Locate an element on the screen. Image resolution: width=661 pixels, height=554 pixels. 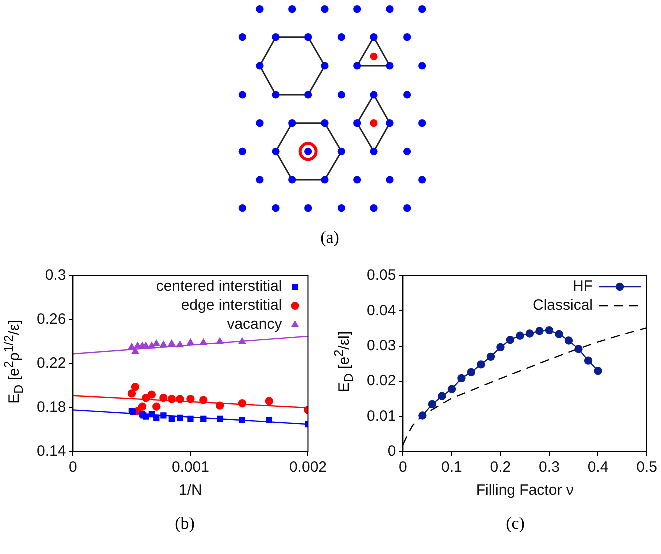
y-tick-label: 0.05 is located at coordinates (381, 275).